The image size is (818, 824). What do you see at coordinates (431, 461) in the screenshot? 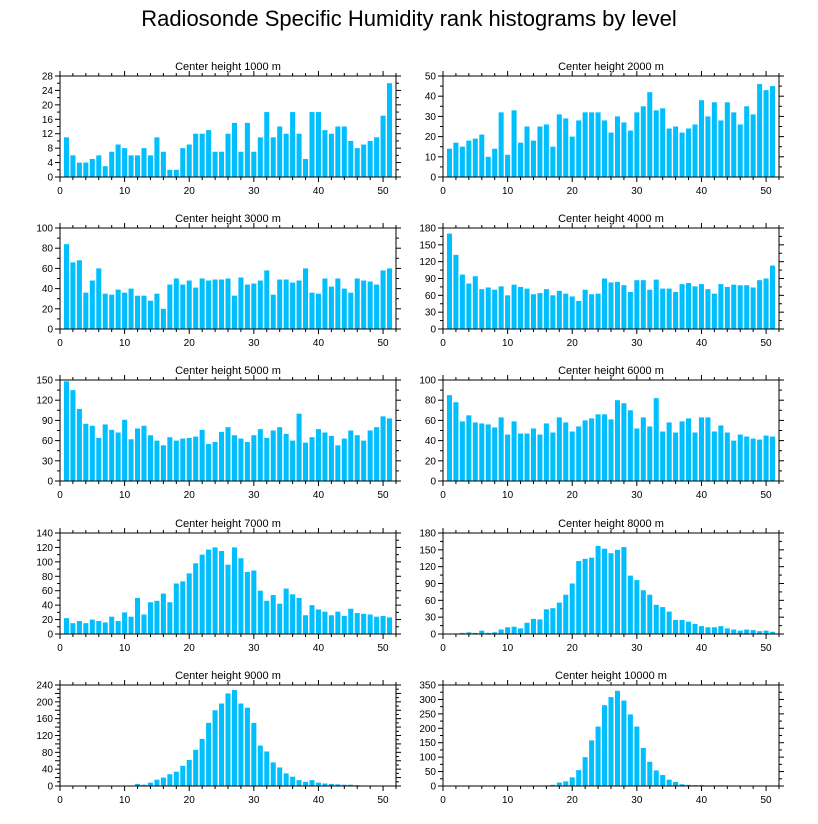
I see `y-tick-label: 20` at bounding box center [431, 461].